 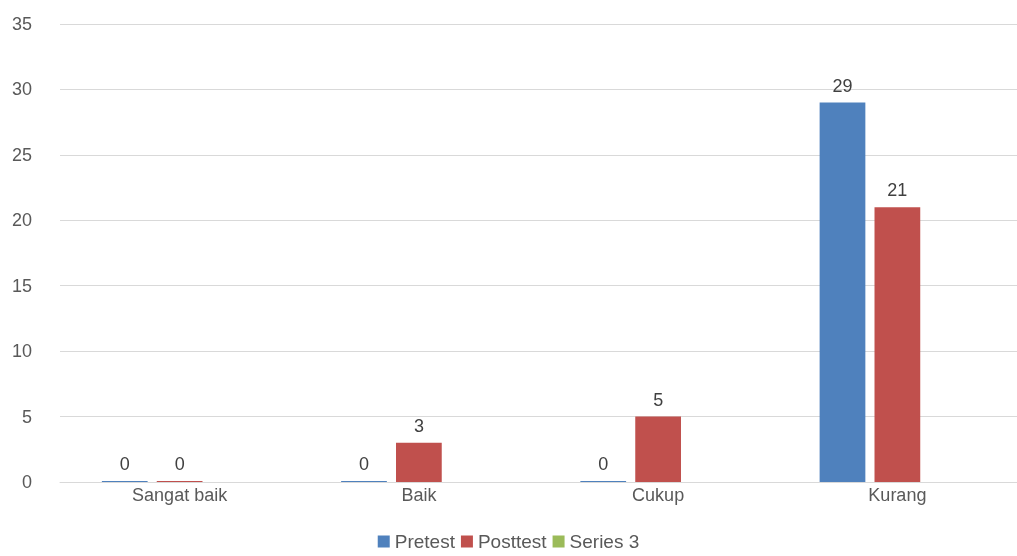 I want to click on x-tick-label: Sangat baik, so click(x=180, y=495).